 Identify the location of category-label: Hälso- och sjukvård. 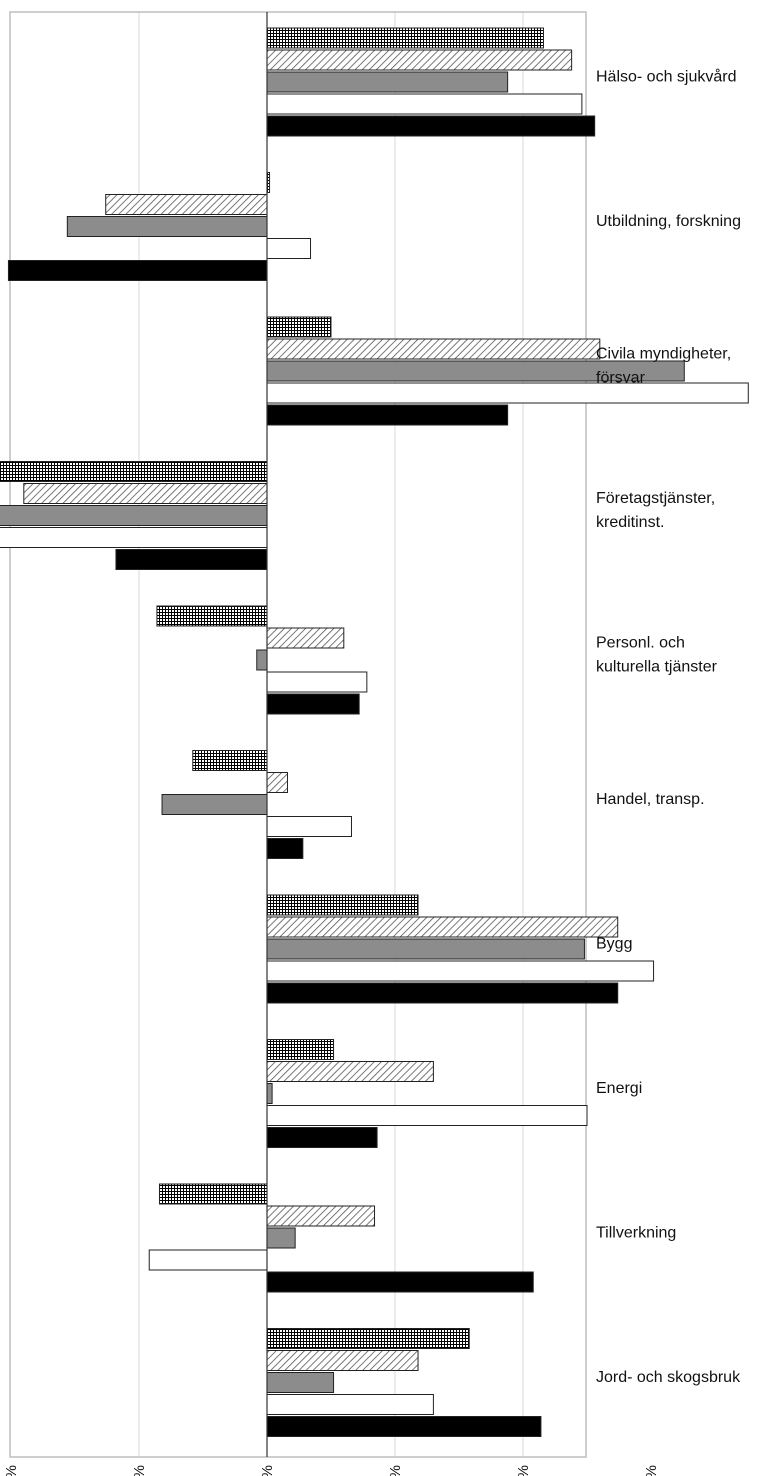
(666, 76).